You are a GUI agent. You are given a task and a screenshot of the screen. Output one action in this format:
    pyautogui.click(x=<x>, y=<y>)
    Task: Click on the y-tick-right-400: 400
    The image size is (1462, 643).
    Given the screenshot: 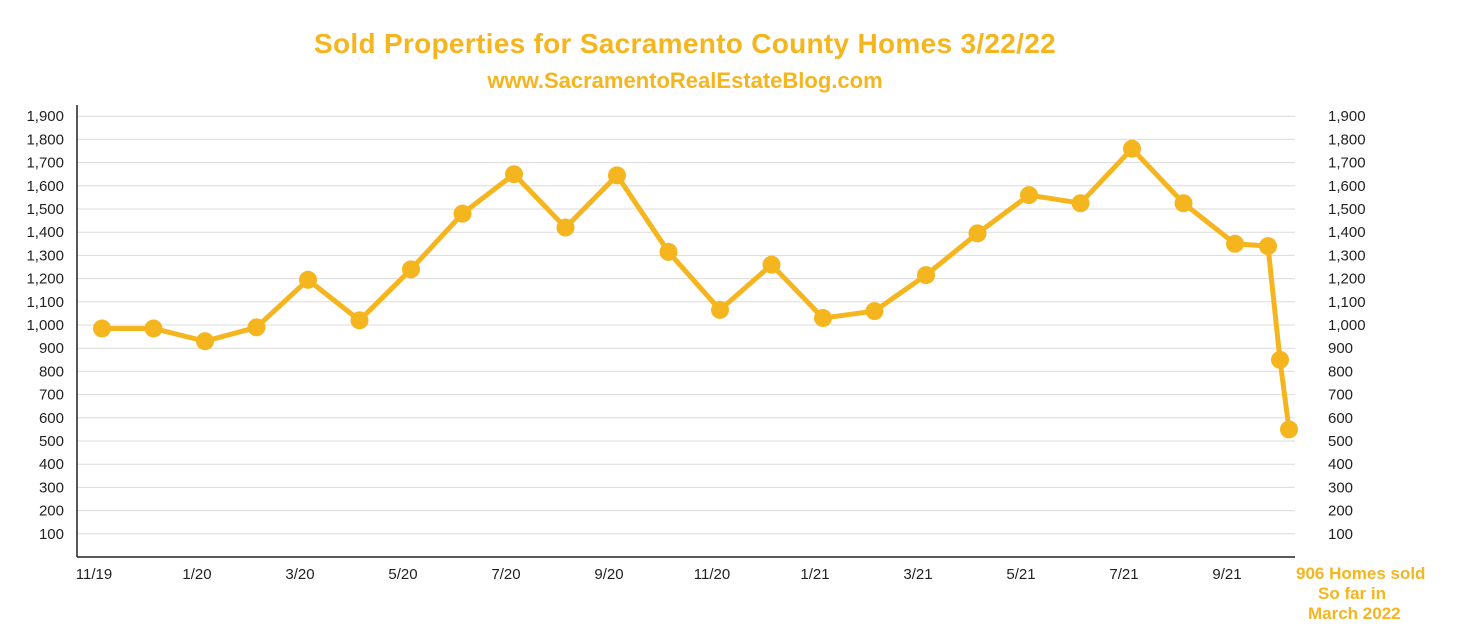 What is the action you would take?
    pyautogui.click(x=1340, y=464)
    